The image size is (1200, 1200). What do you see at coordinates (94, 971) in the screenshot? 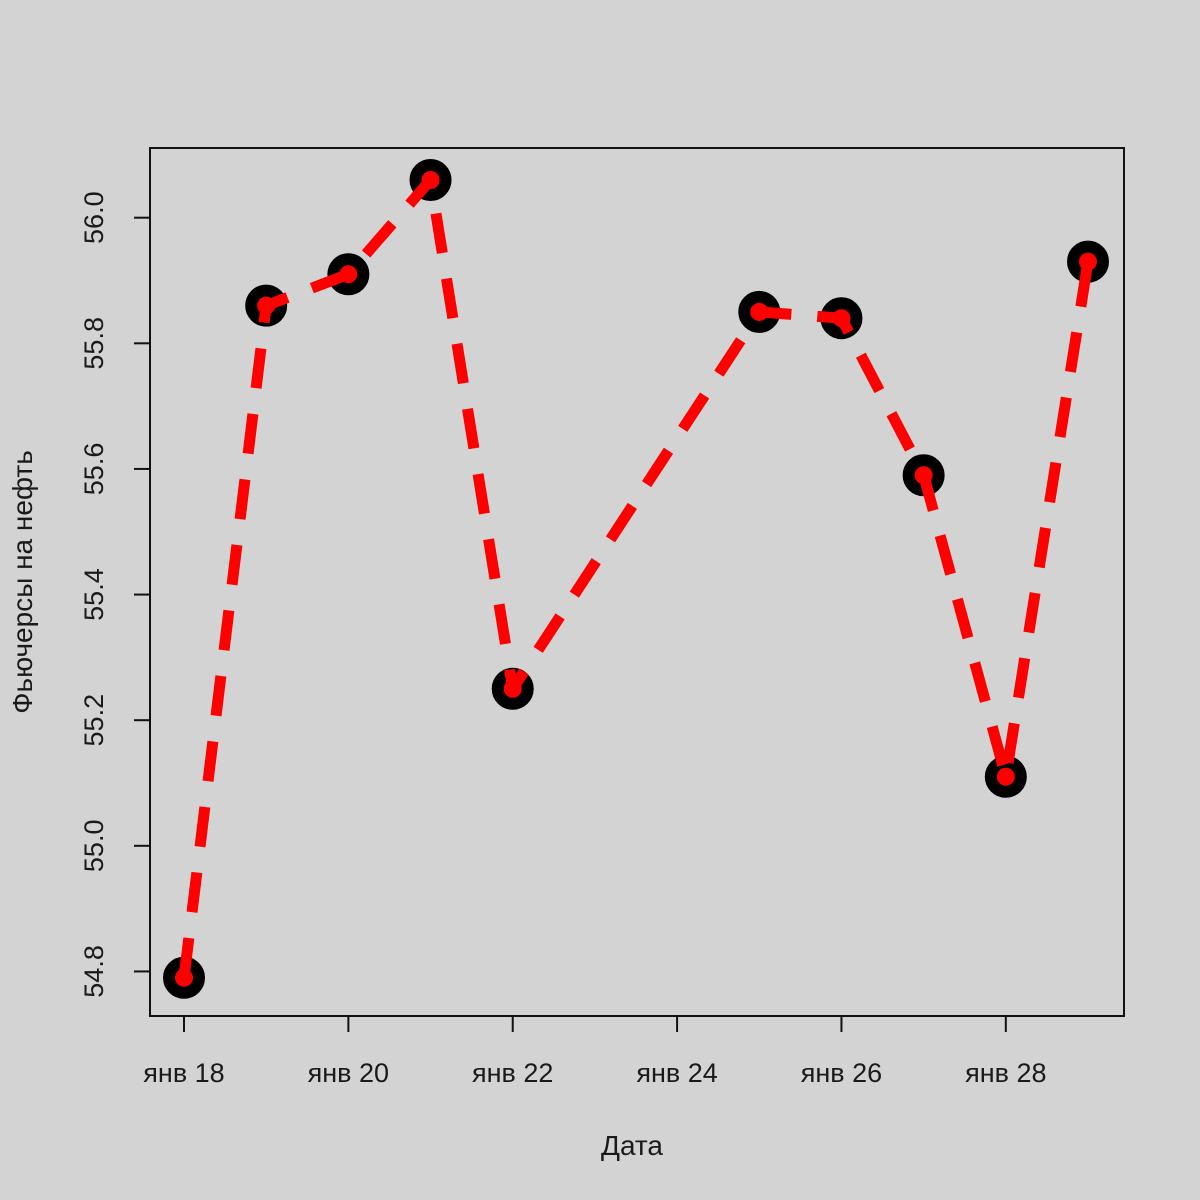
I see `y-tick-label: 54.8` at bounding box center [94, 971].